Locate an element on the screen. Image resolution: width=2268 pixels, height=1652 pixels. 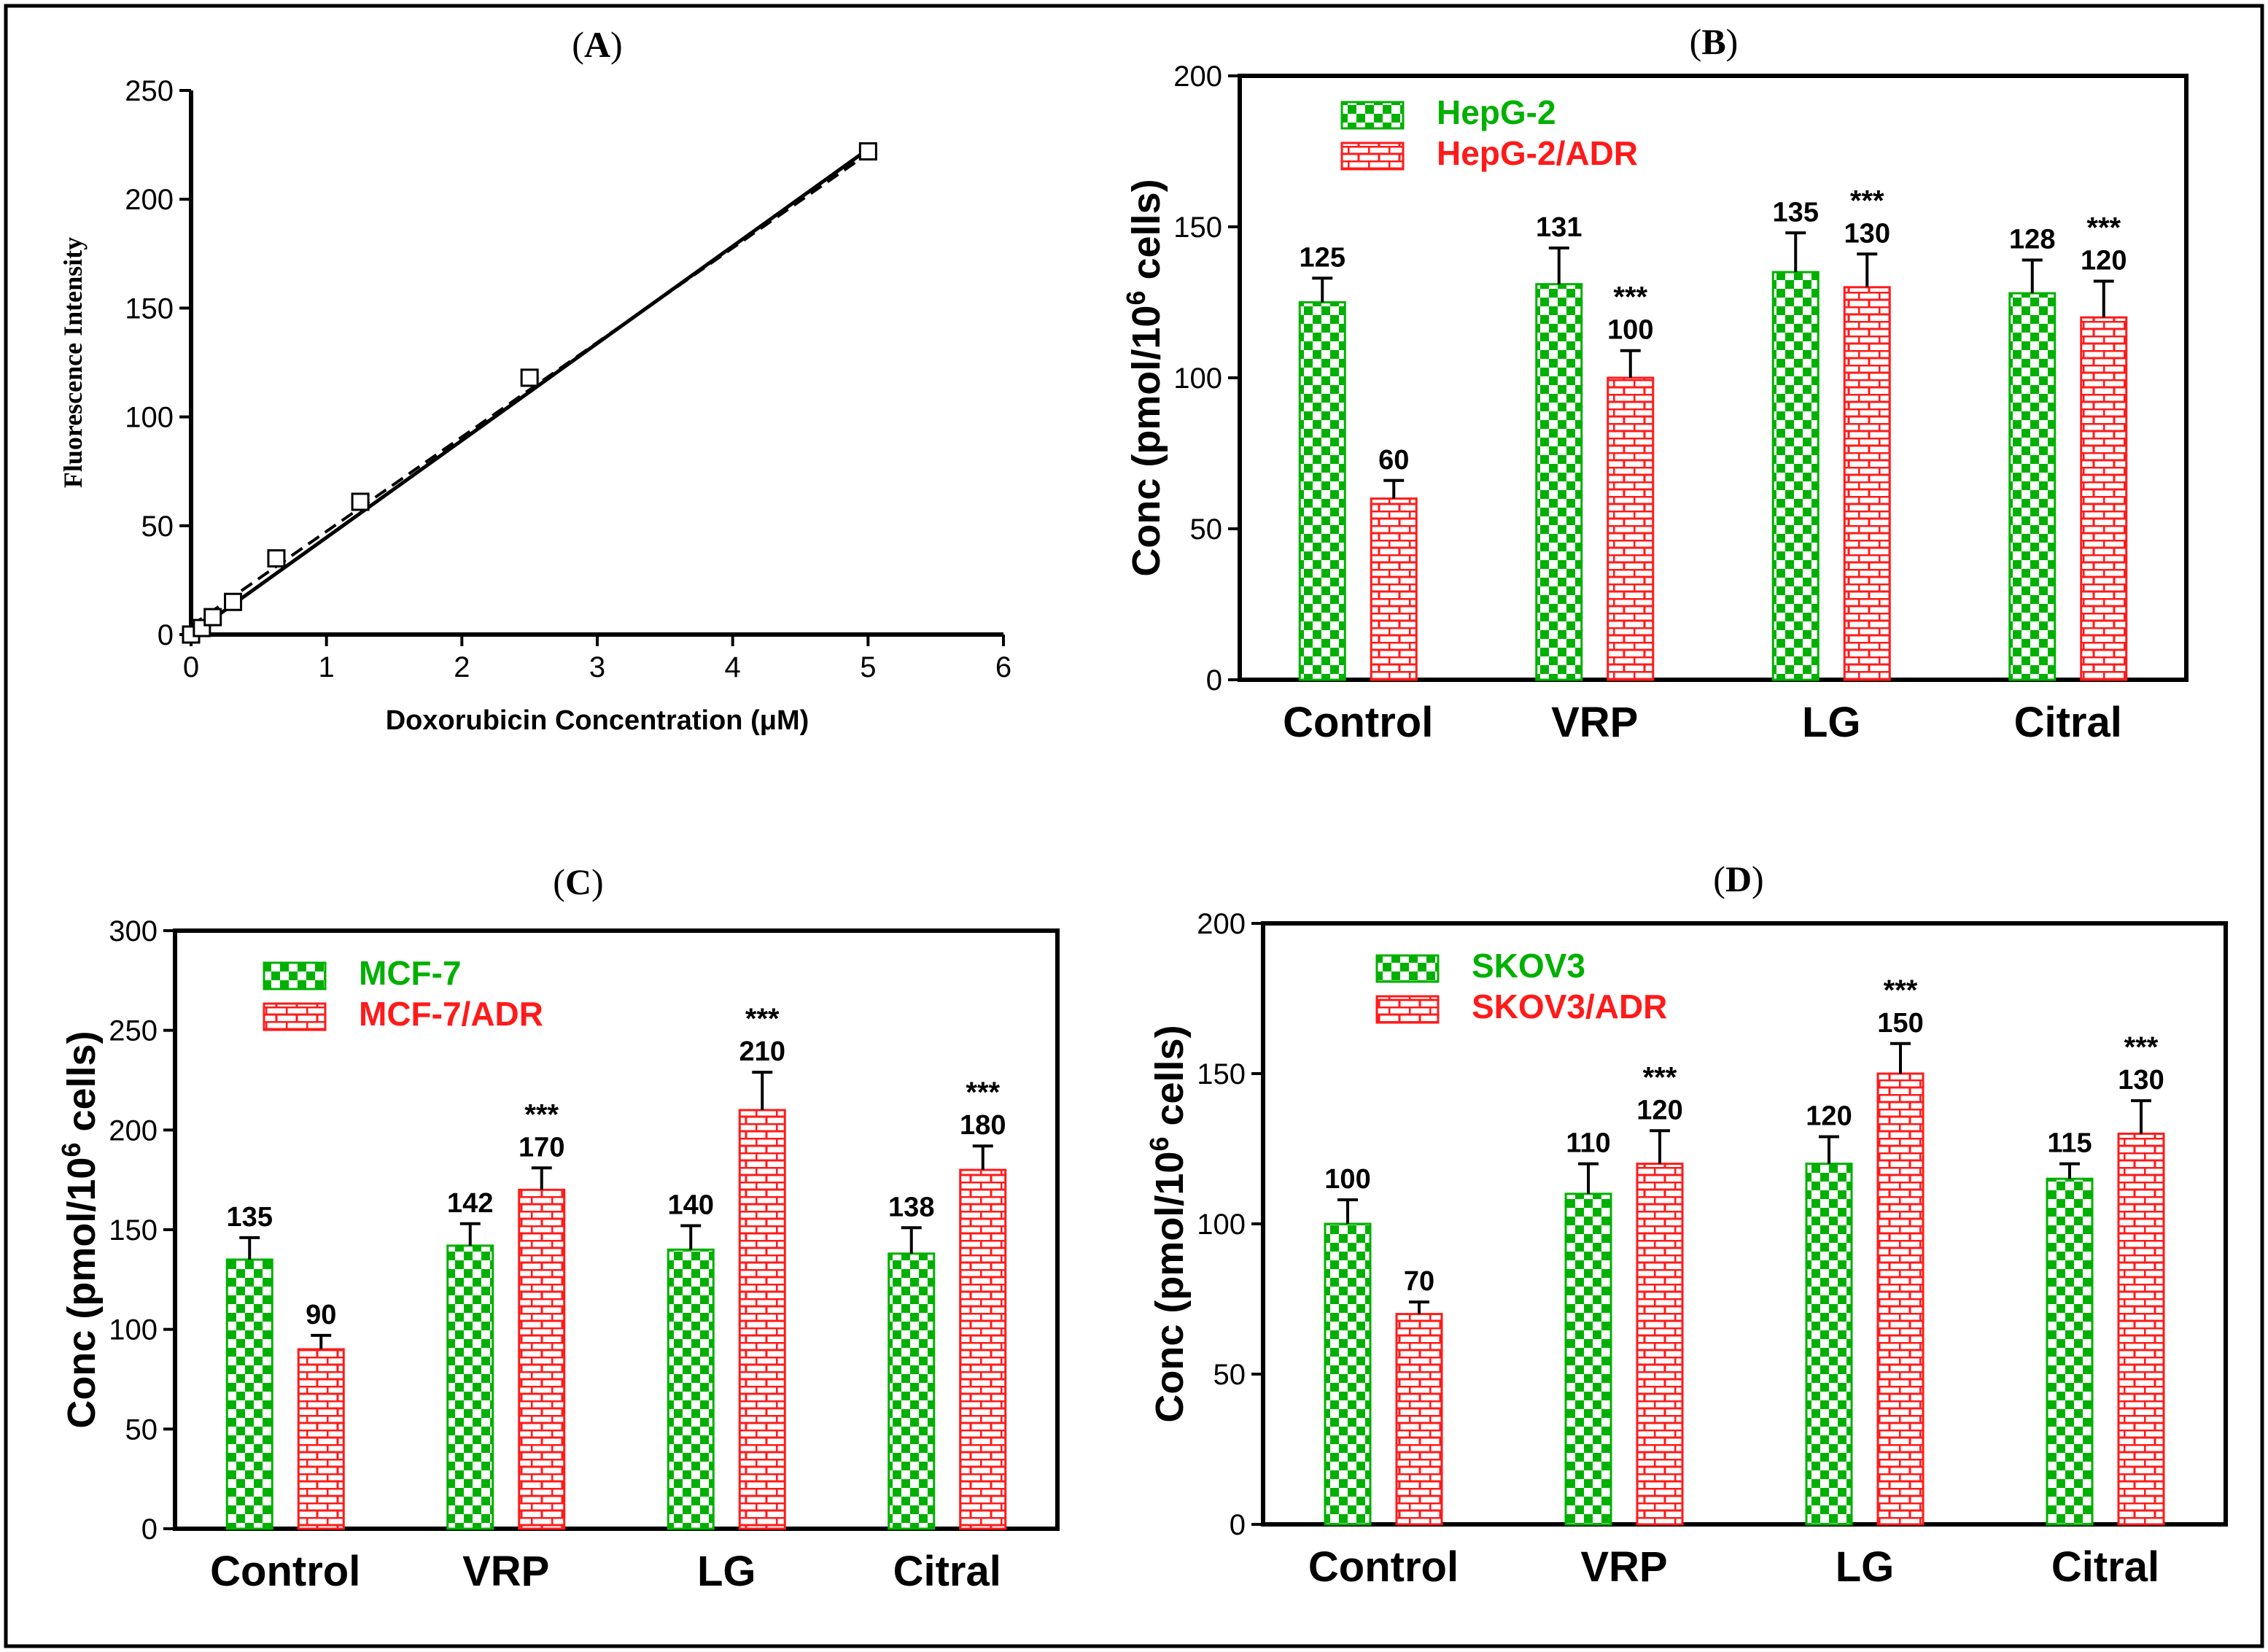
value-label: 142 is located at coordinates (470, 1203).